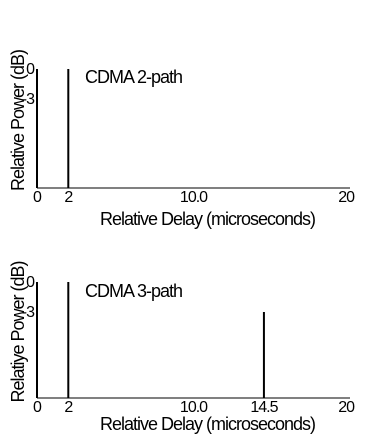  Describe the element at coordinates (133, 77) in the screenshot. I see `series-label: CDMA 2-path` at that location.